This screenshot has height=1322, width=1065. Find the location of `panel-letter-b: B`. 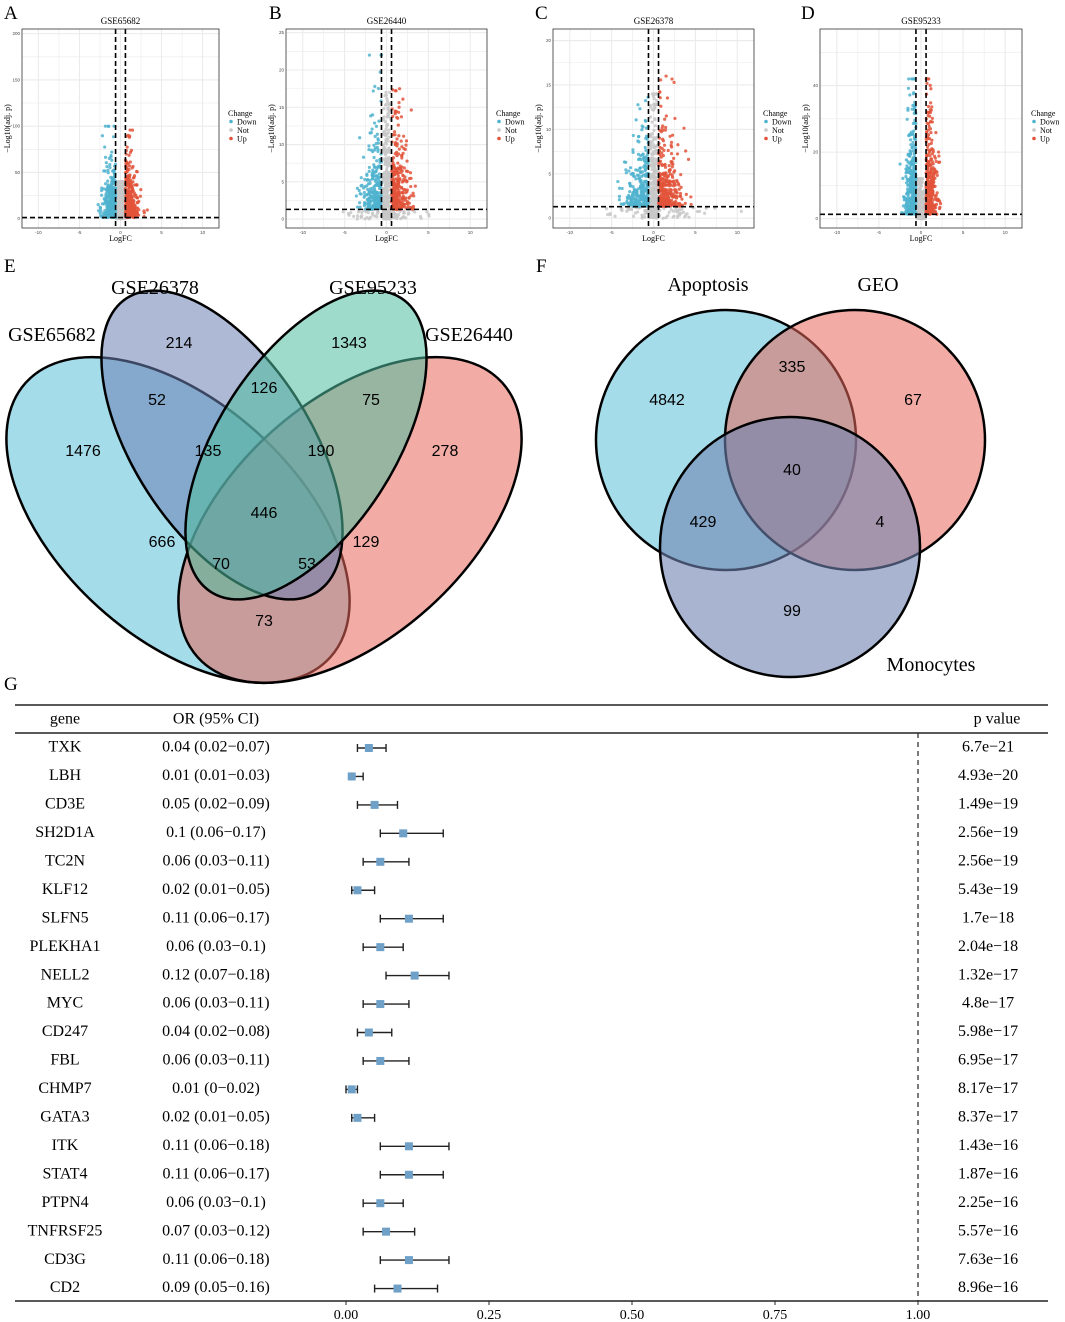

panel-letter-b: B is located at coordinates (275, 13).